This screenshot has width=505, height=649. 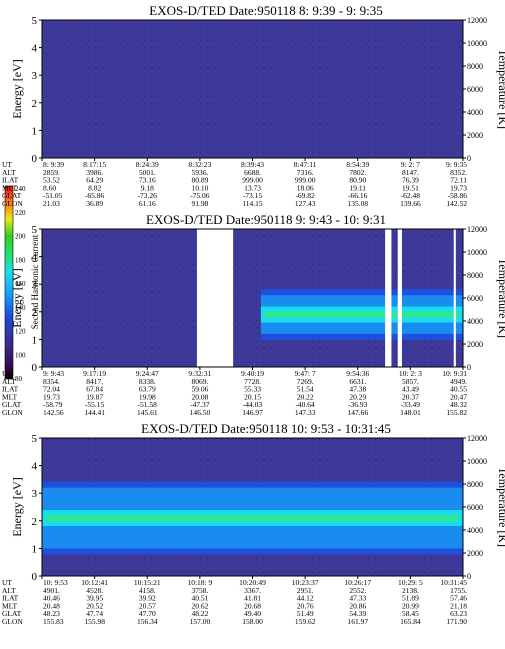 What do you see at coordinates (305, 381) in the screenshot?
I see `orbit-row-value: 7269.` at bounding box center [305, 381].